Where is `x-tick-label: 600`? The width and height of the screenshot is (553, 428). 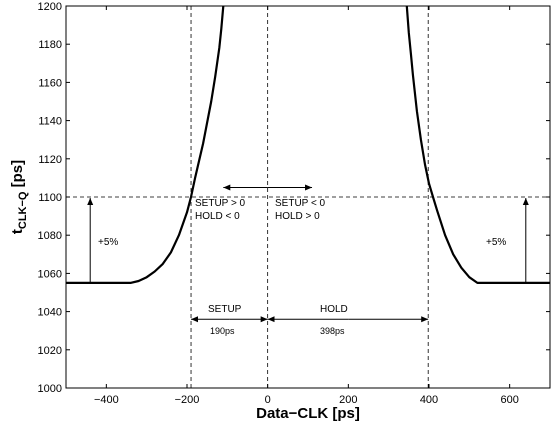 x-tick-label: 600 is located at coordinates (509, 400).